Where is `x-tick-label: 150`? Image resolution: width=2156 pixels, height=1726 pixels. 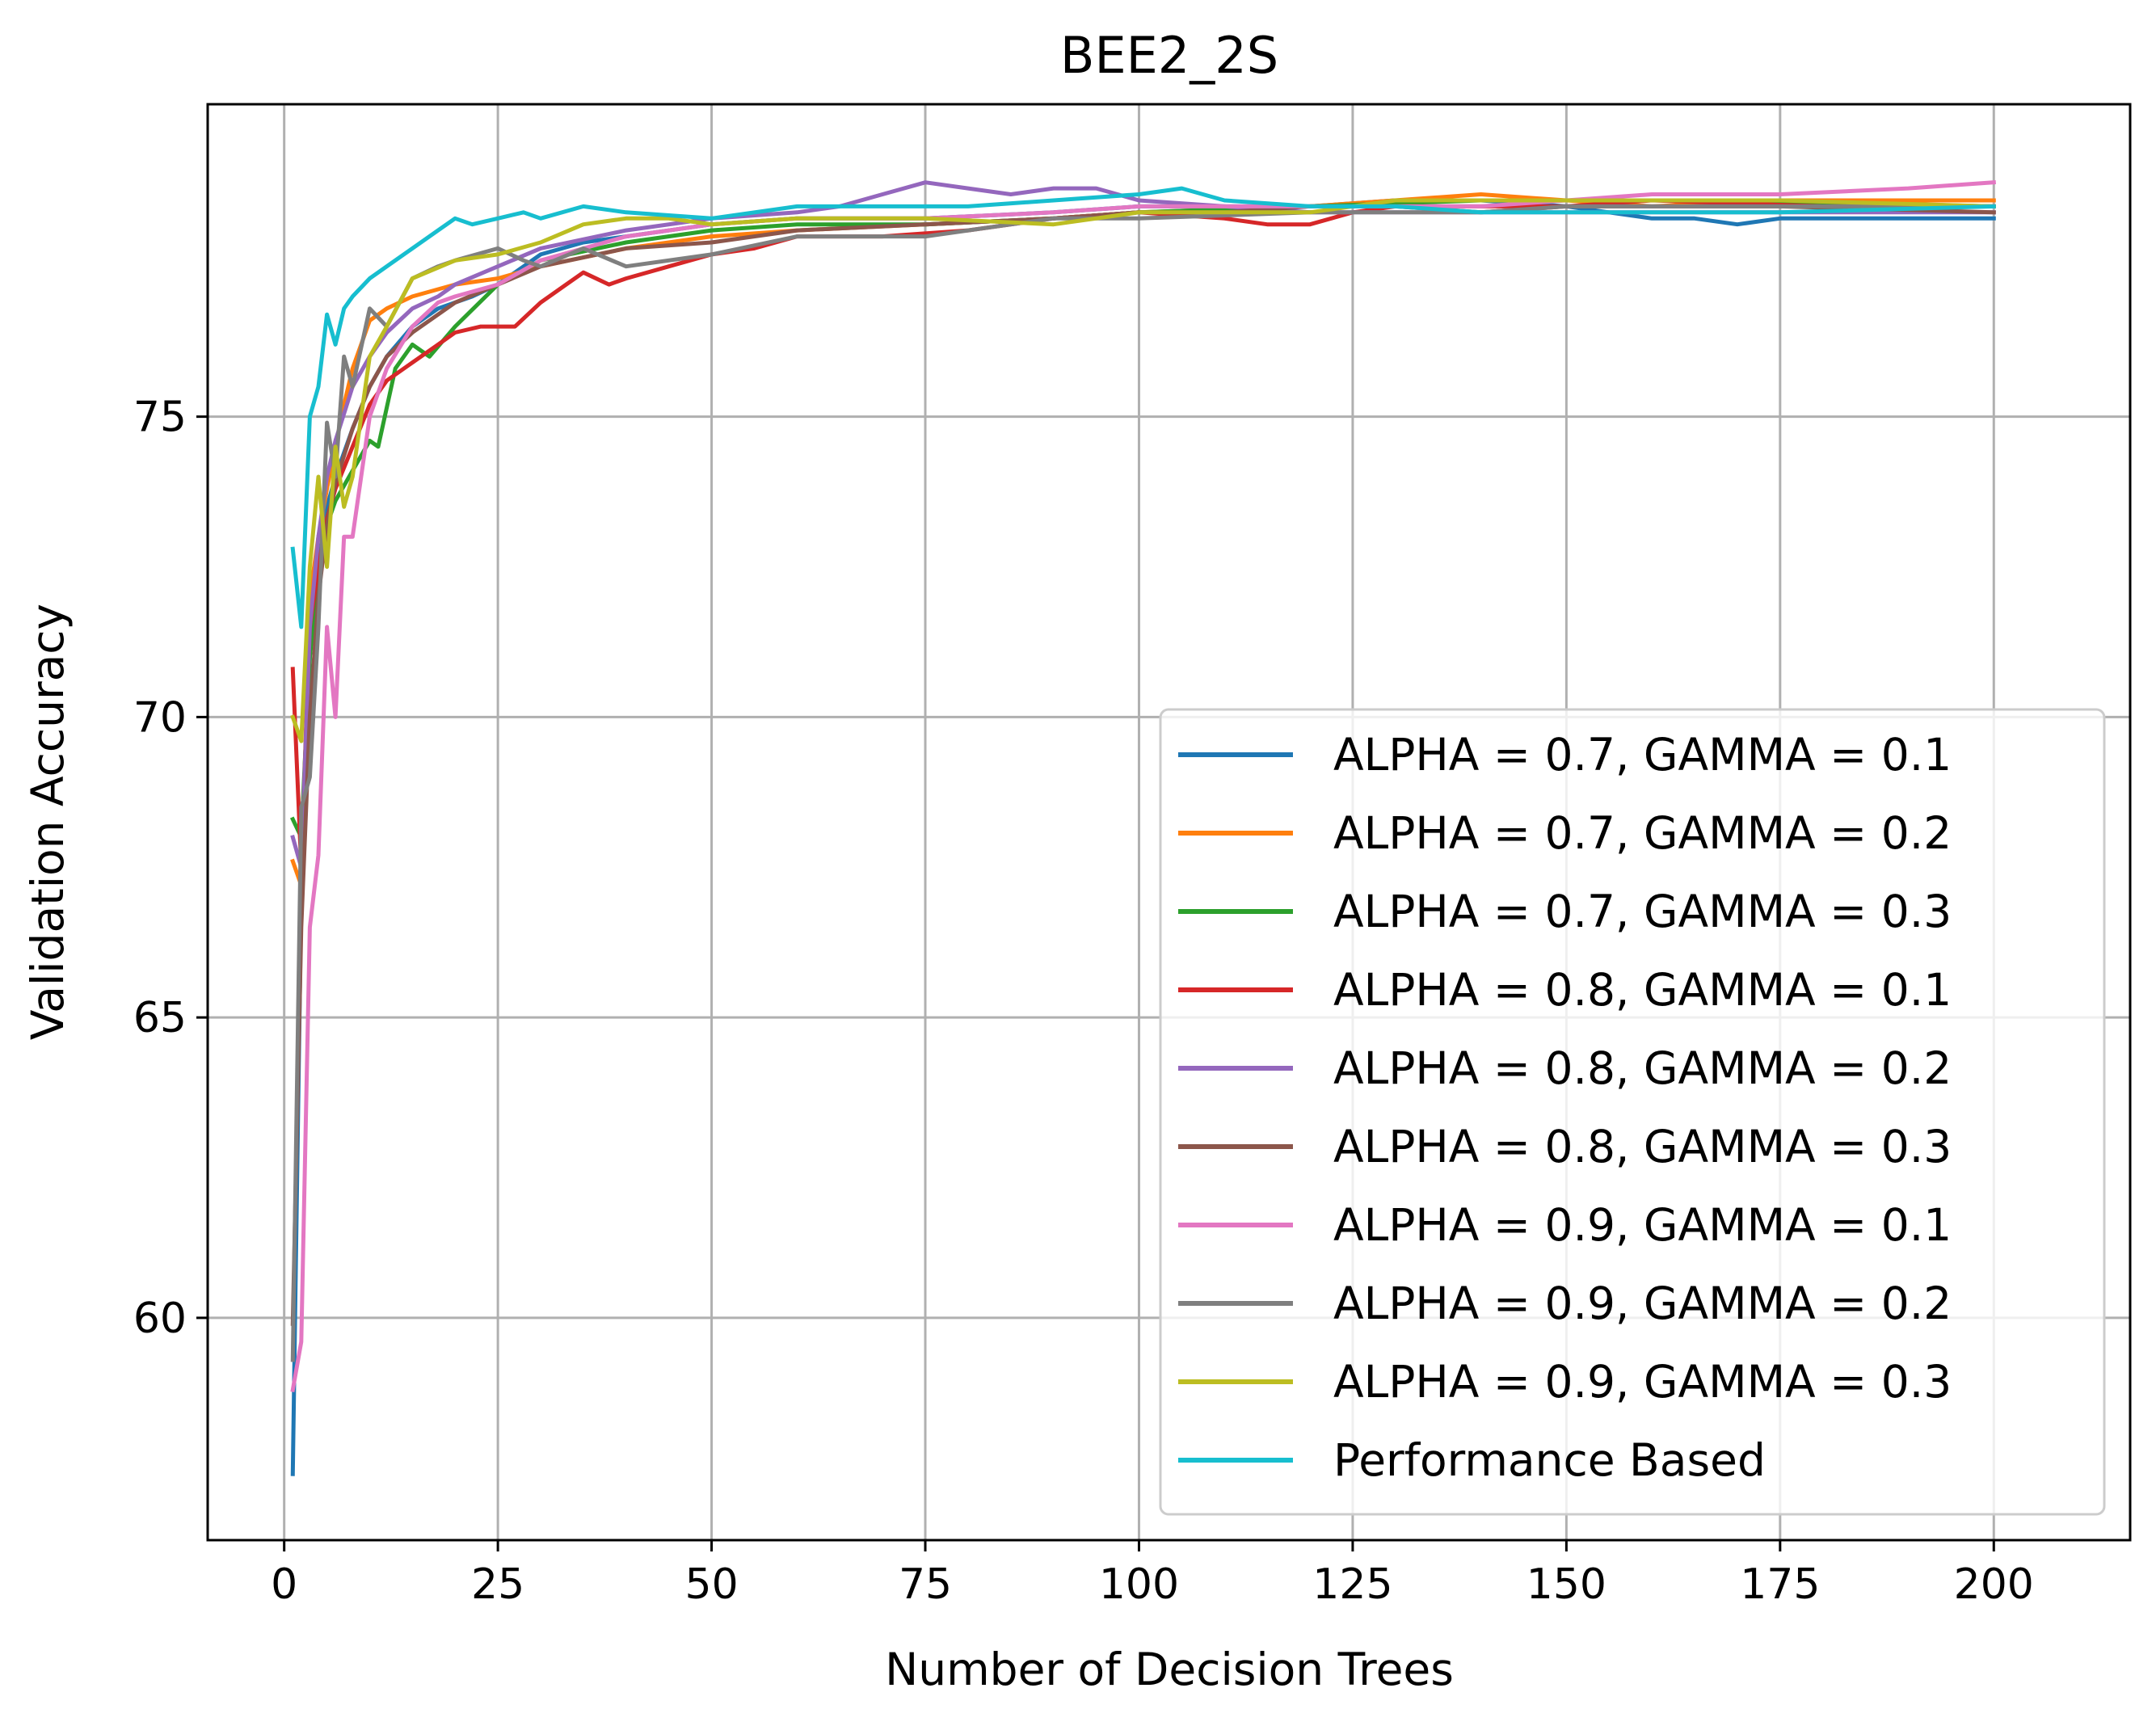 x-tick-label: 150 is located at coordinates (1566, 1584).